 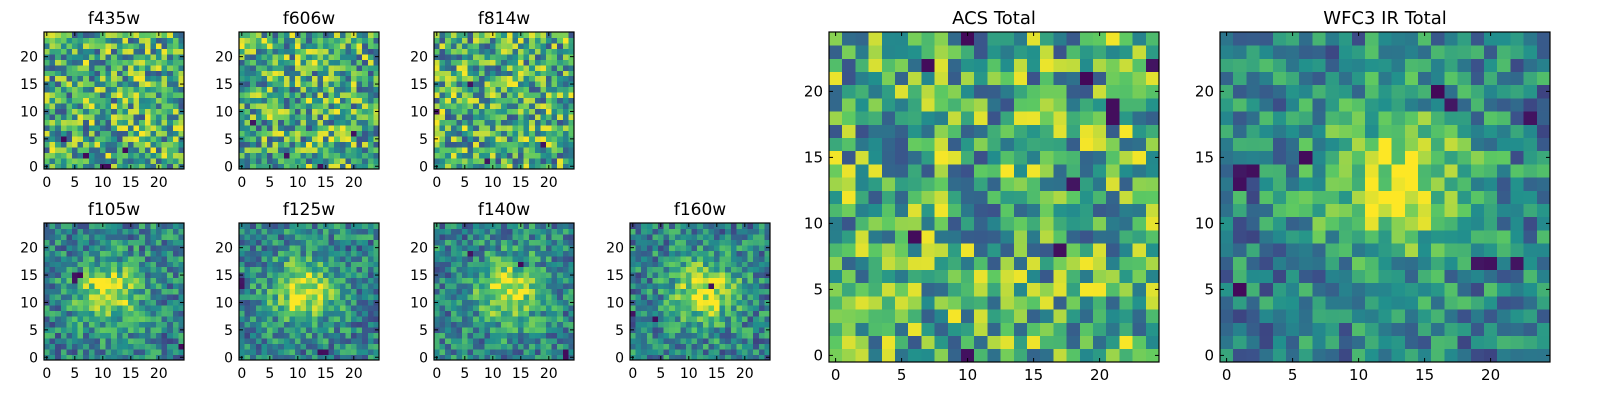 I want to click on x-tick-label: 10, so click(x=689, y=374).